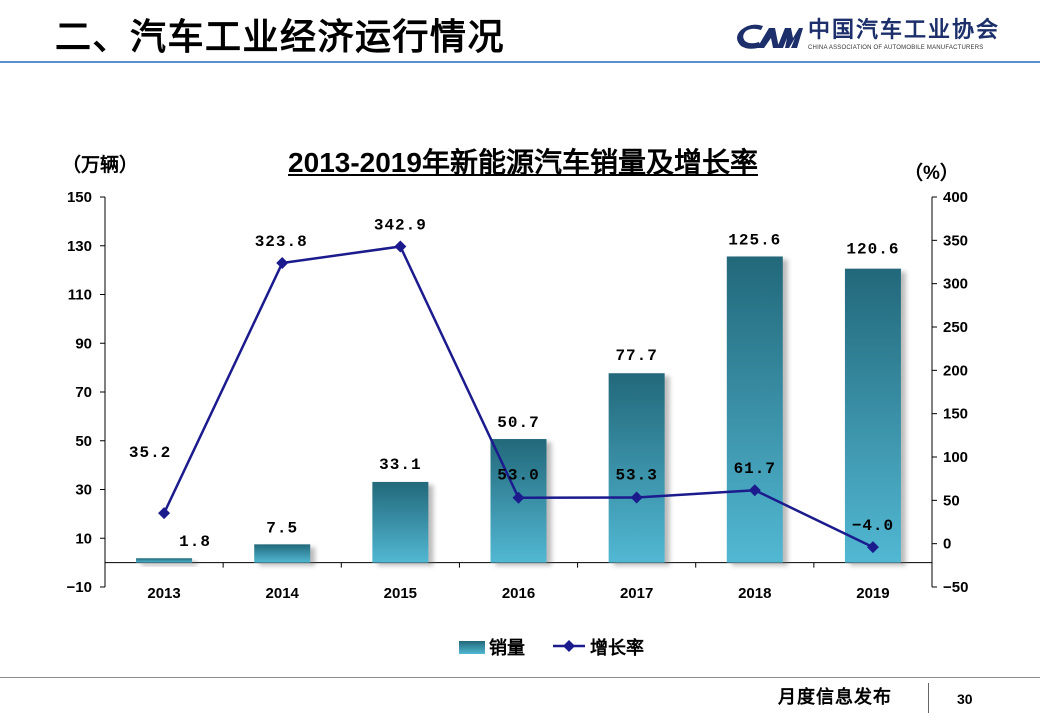  What do you see at coordinates (523, 162) in the screenshot?
I see `chart-title: 2013-2019年新能源汽车销量及增长率` at bounding box center [523, 162].